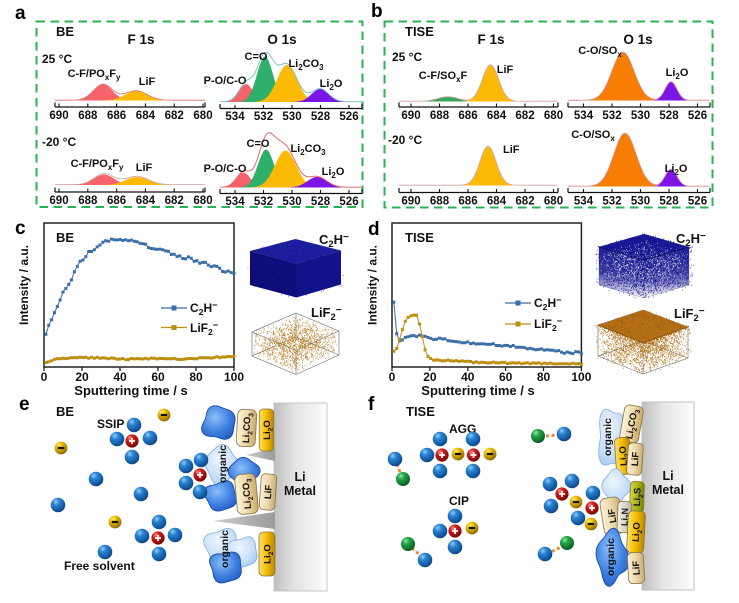 The height and width of the screenshot is (603, 739). What do you see at coordinates (667, 476) in the screenshot?
I see `svg-text: Li` at bounding box center [667, 476].